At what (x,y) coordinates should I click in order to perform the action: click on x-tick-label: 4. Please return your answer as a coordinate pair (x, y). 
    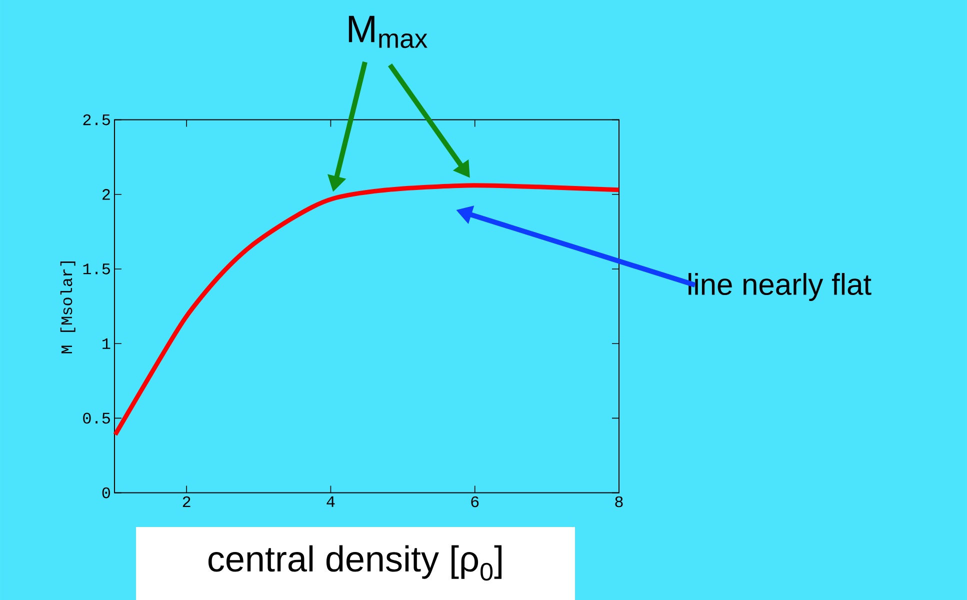
    Looking at the image, I should click on (330, 501).